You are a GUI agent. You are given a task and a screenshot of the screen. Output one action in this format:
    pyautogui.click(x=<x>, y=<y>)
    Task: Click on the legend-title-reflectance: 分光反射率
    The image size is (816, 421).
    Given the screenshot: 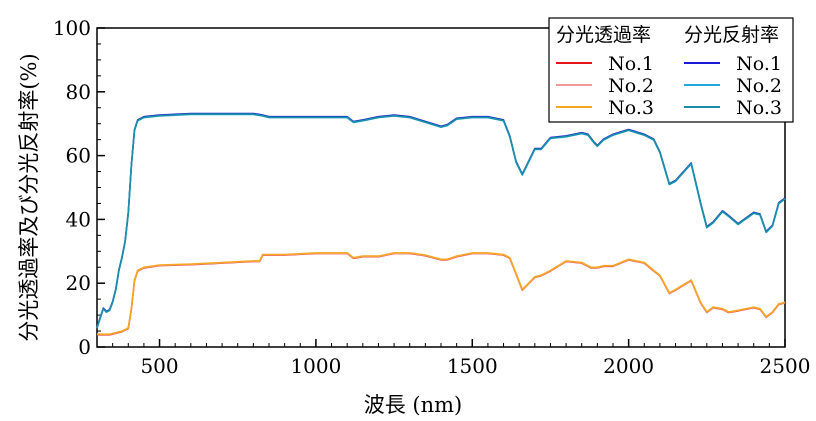 What is the action you would take?
    pyautogui.click(x=731, y=35)
    